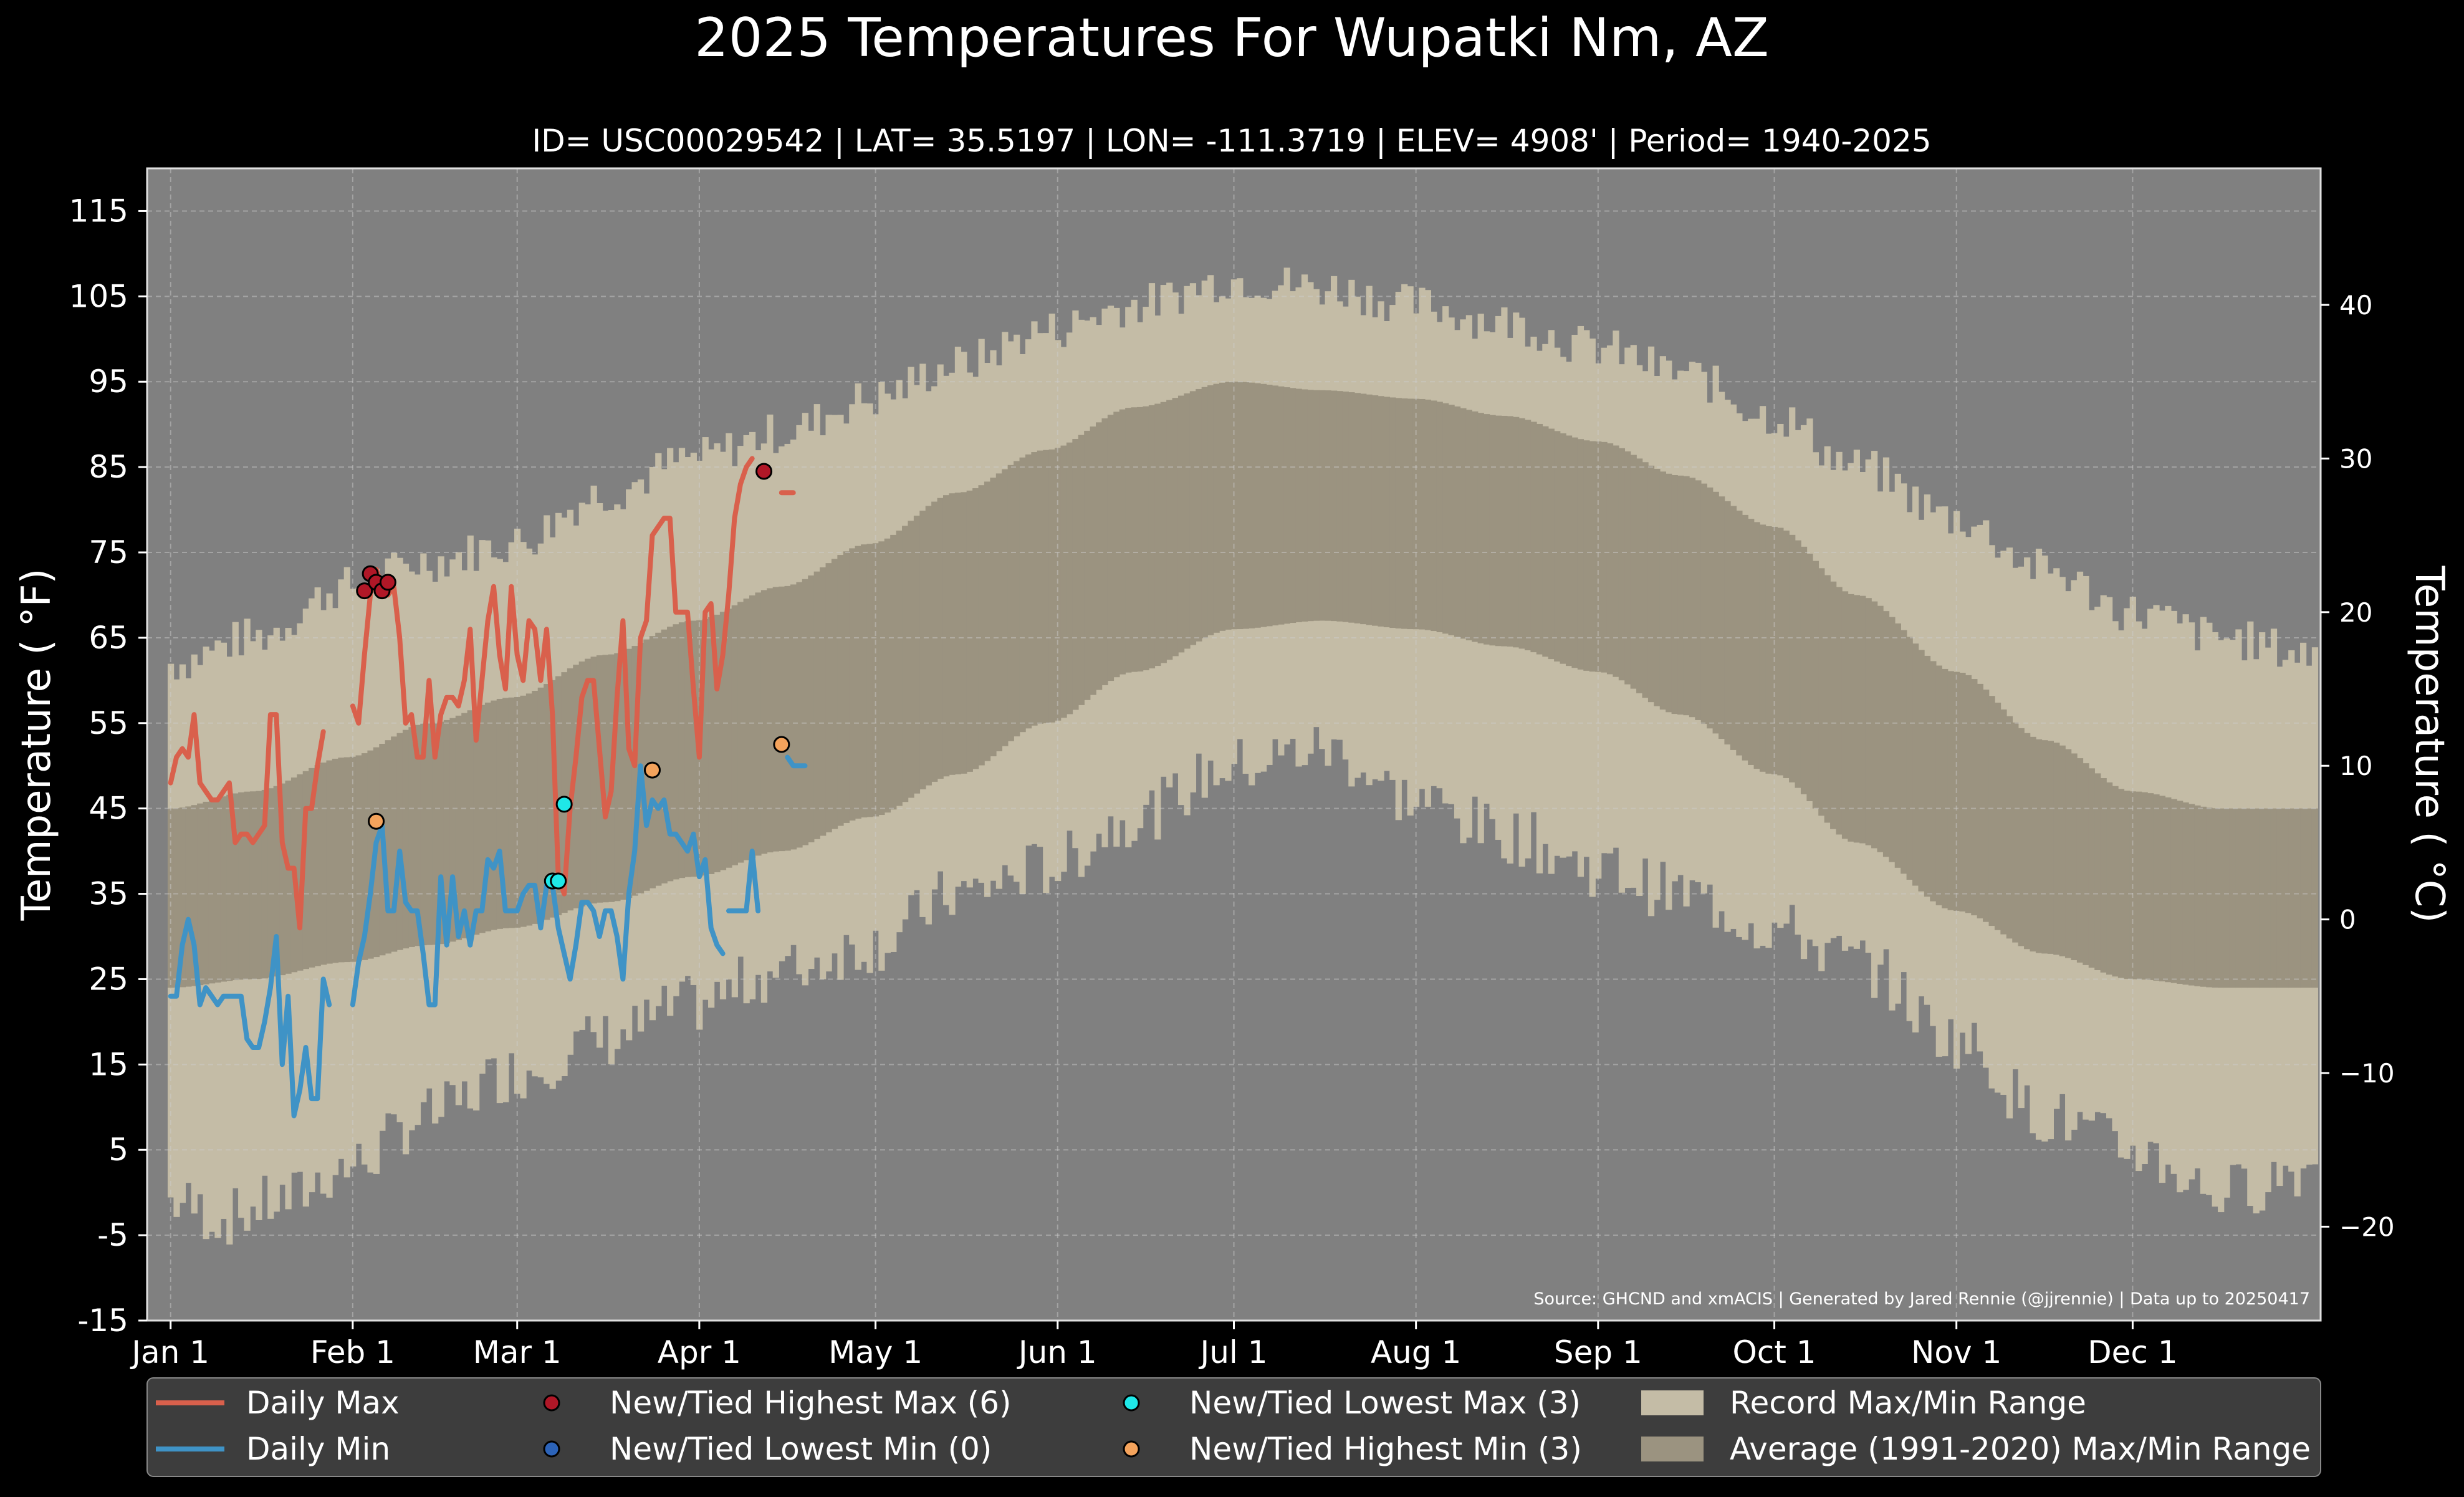 Image resolution: width=2464 pixels, height=1497 pixels. I want to click on legend-label: New/Tied Lowest Min (0), so click(801, 1449).